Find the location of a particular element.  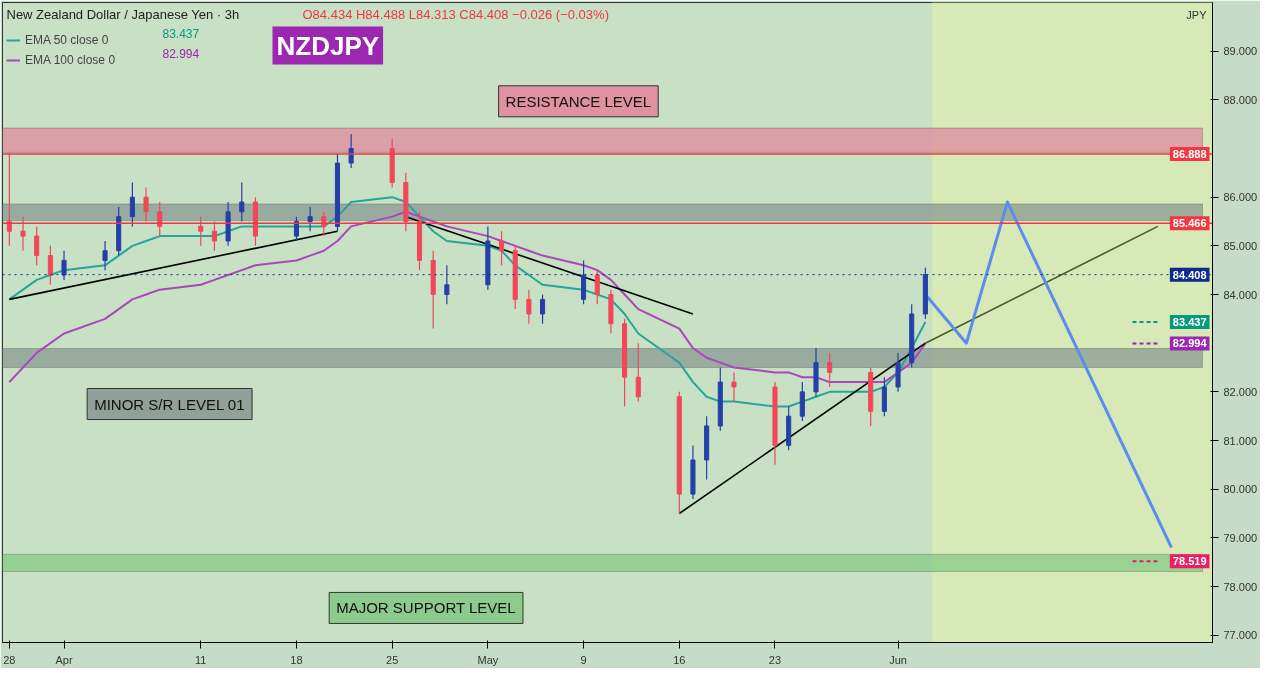

band-label: RESISTANCE LEVEL is located at coordinates (578, 101).